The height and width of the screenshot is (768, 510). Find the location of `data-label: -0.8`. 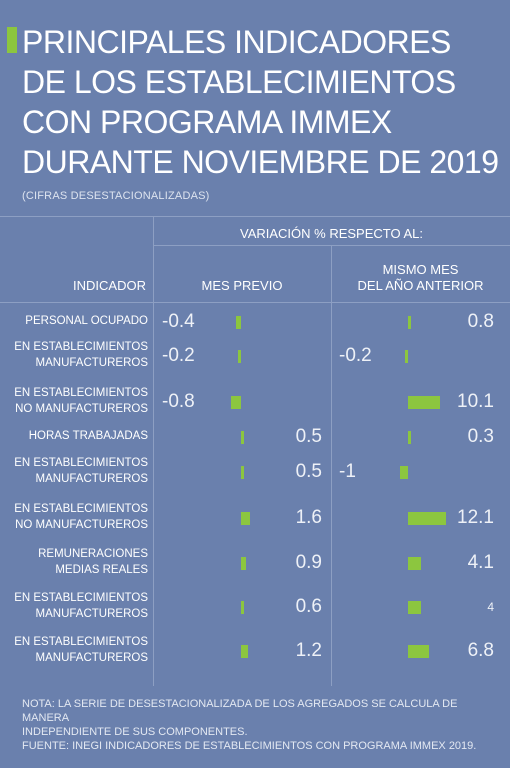

data-label: -0.8 is located at coordinates (178, 401).